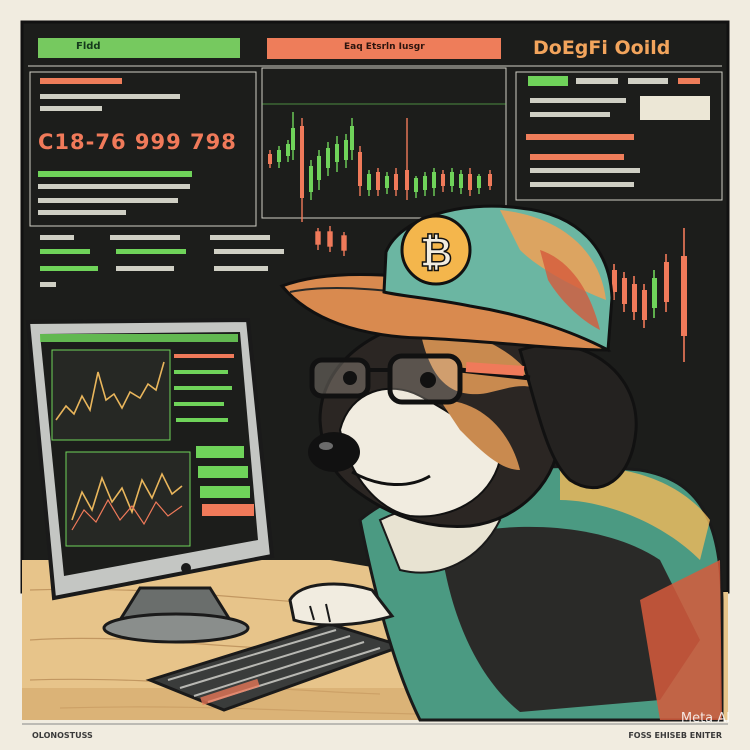 This screenshot has height=750, width=750. What do you see at coordinates (156, 179) in the screenshot?
I see `left-stats-panel` at bounding box center [156, 179].